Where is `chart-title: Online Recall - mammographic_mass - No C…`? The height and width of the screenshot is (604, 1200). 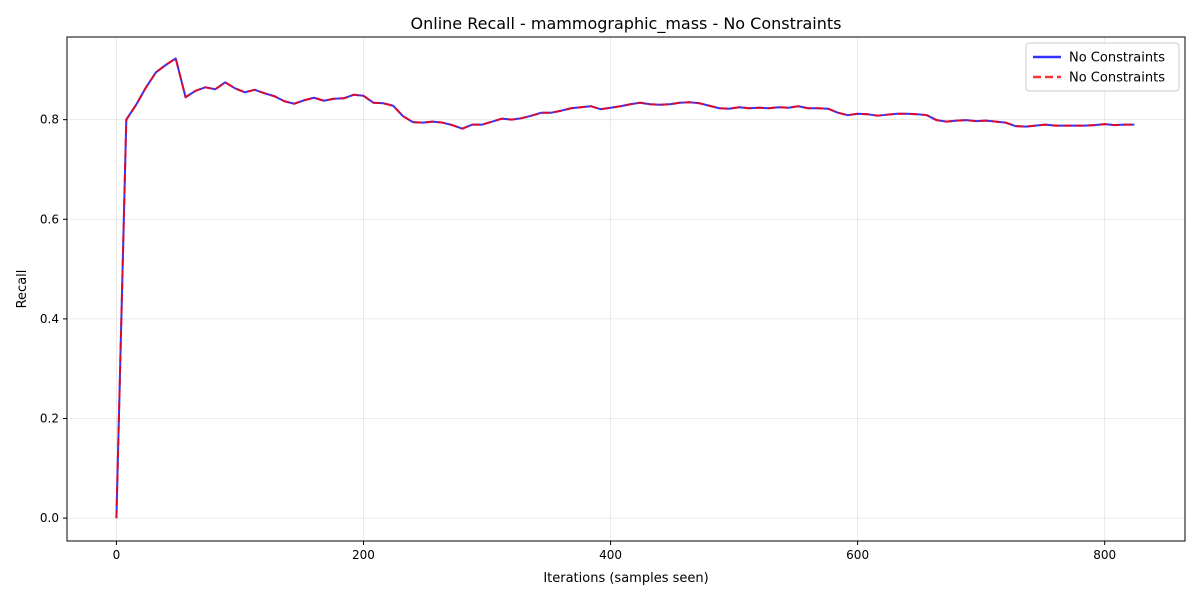 chart-title: Online Recall - mammographic_mass - No C… is located at coordinates (626, 24).